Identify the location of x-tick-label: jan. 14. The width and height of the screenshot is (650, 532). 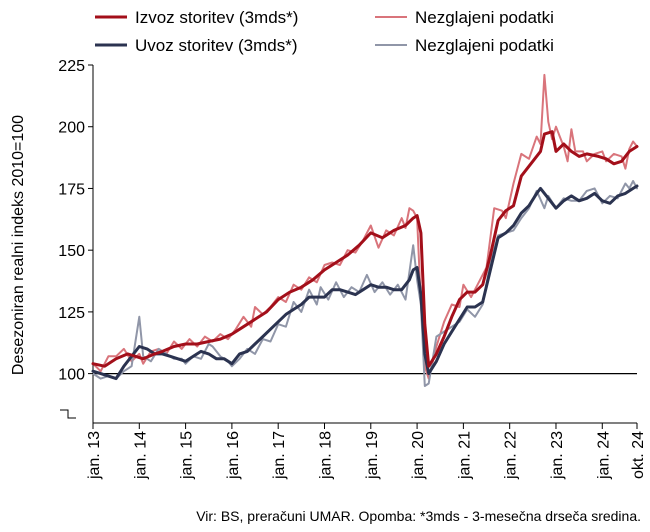
(140, 455).